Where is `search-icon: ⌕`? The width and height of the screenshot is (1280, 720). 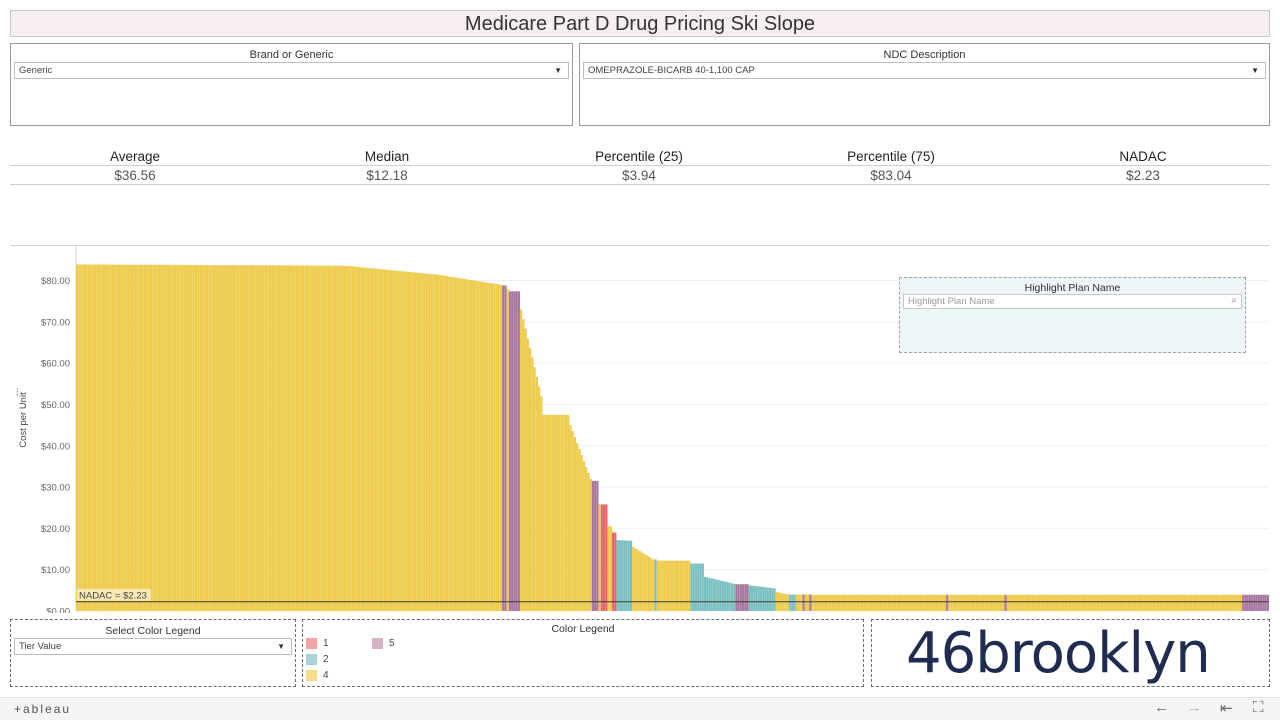 search-icon: ⌕ is located at coordinates (1234, 300).